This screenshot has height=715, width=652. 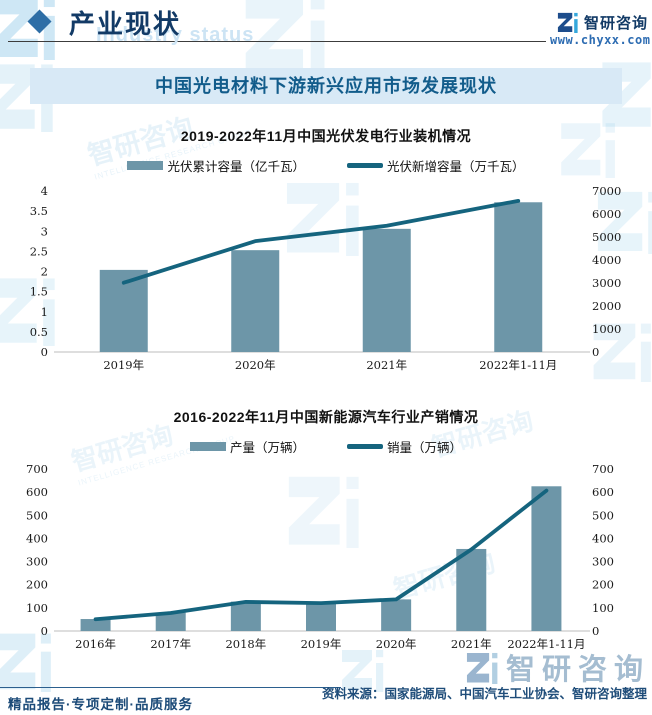 I want to click on footer-watermark: 智研咨询, so click(x=557, y=667).